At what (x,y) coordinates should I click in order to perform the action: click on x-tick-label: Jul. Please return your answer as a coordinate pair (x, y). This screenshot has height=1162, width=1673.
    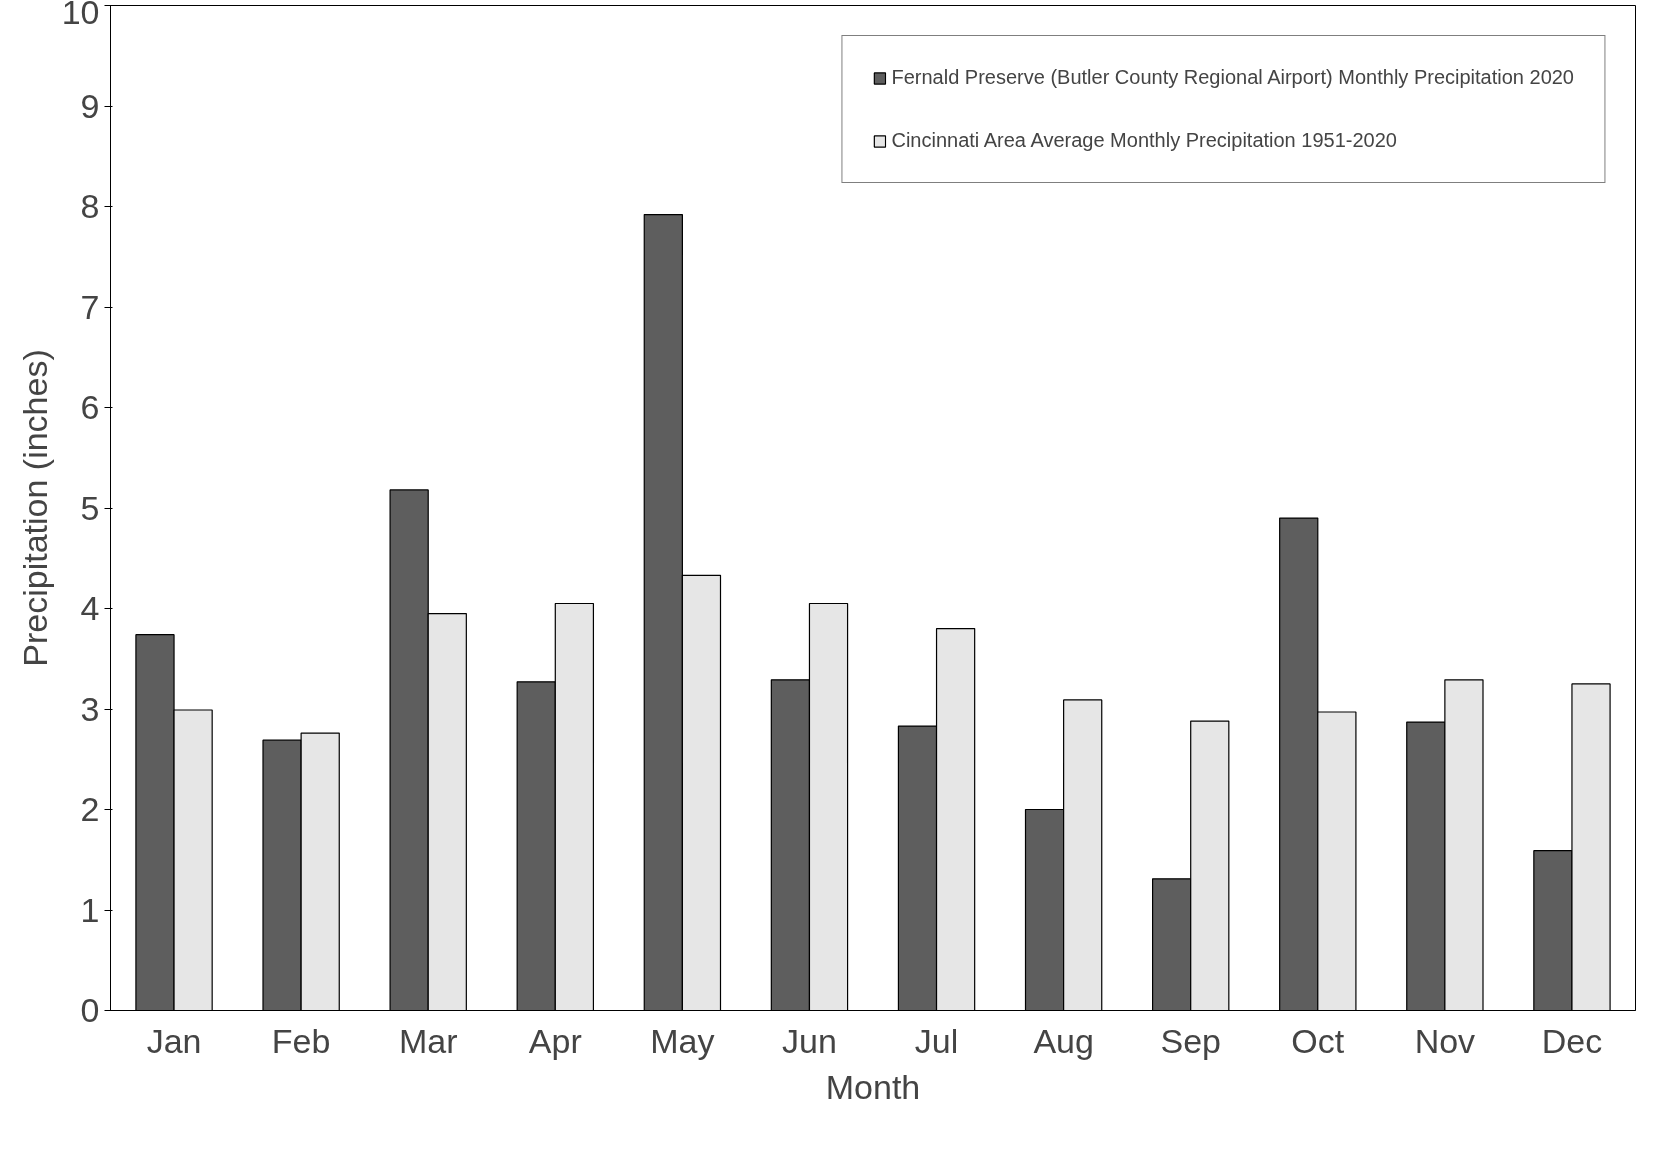
    Looking at the image, I should click on (936, 1040).